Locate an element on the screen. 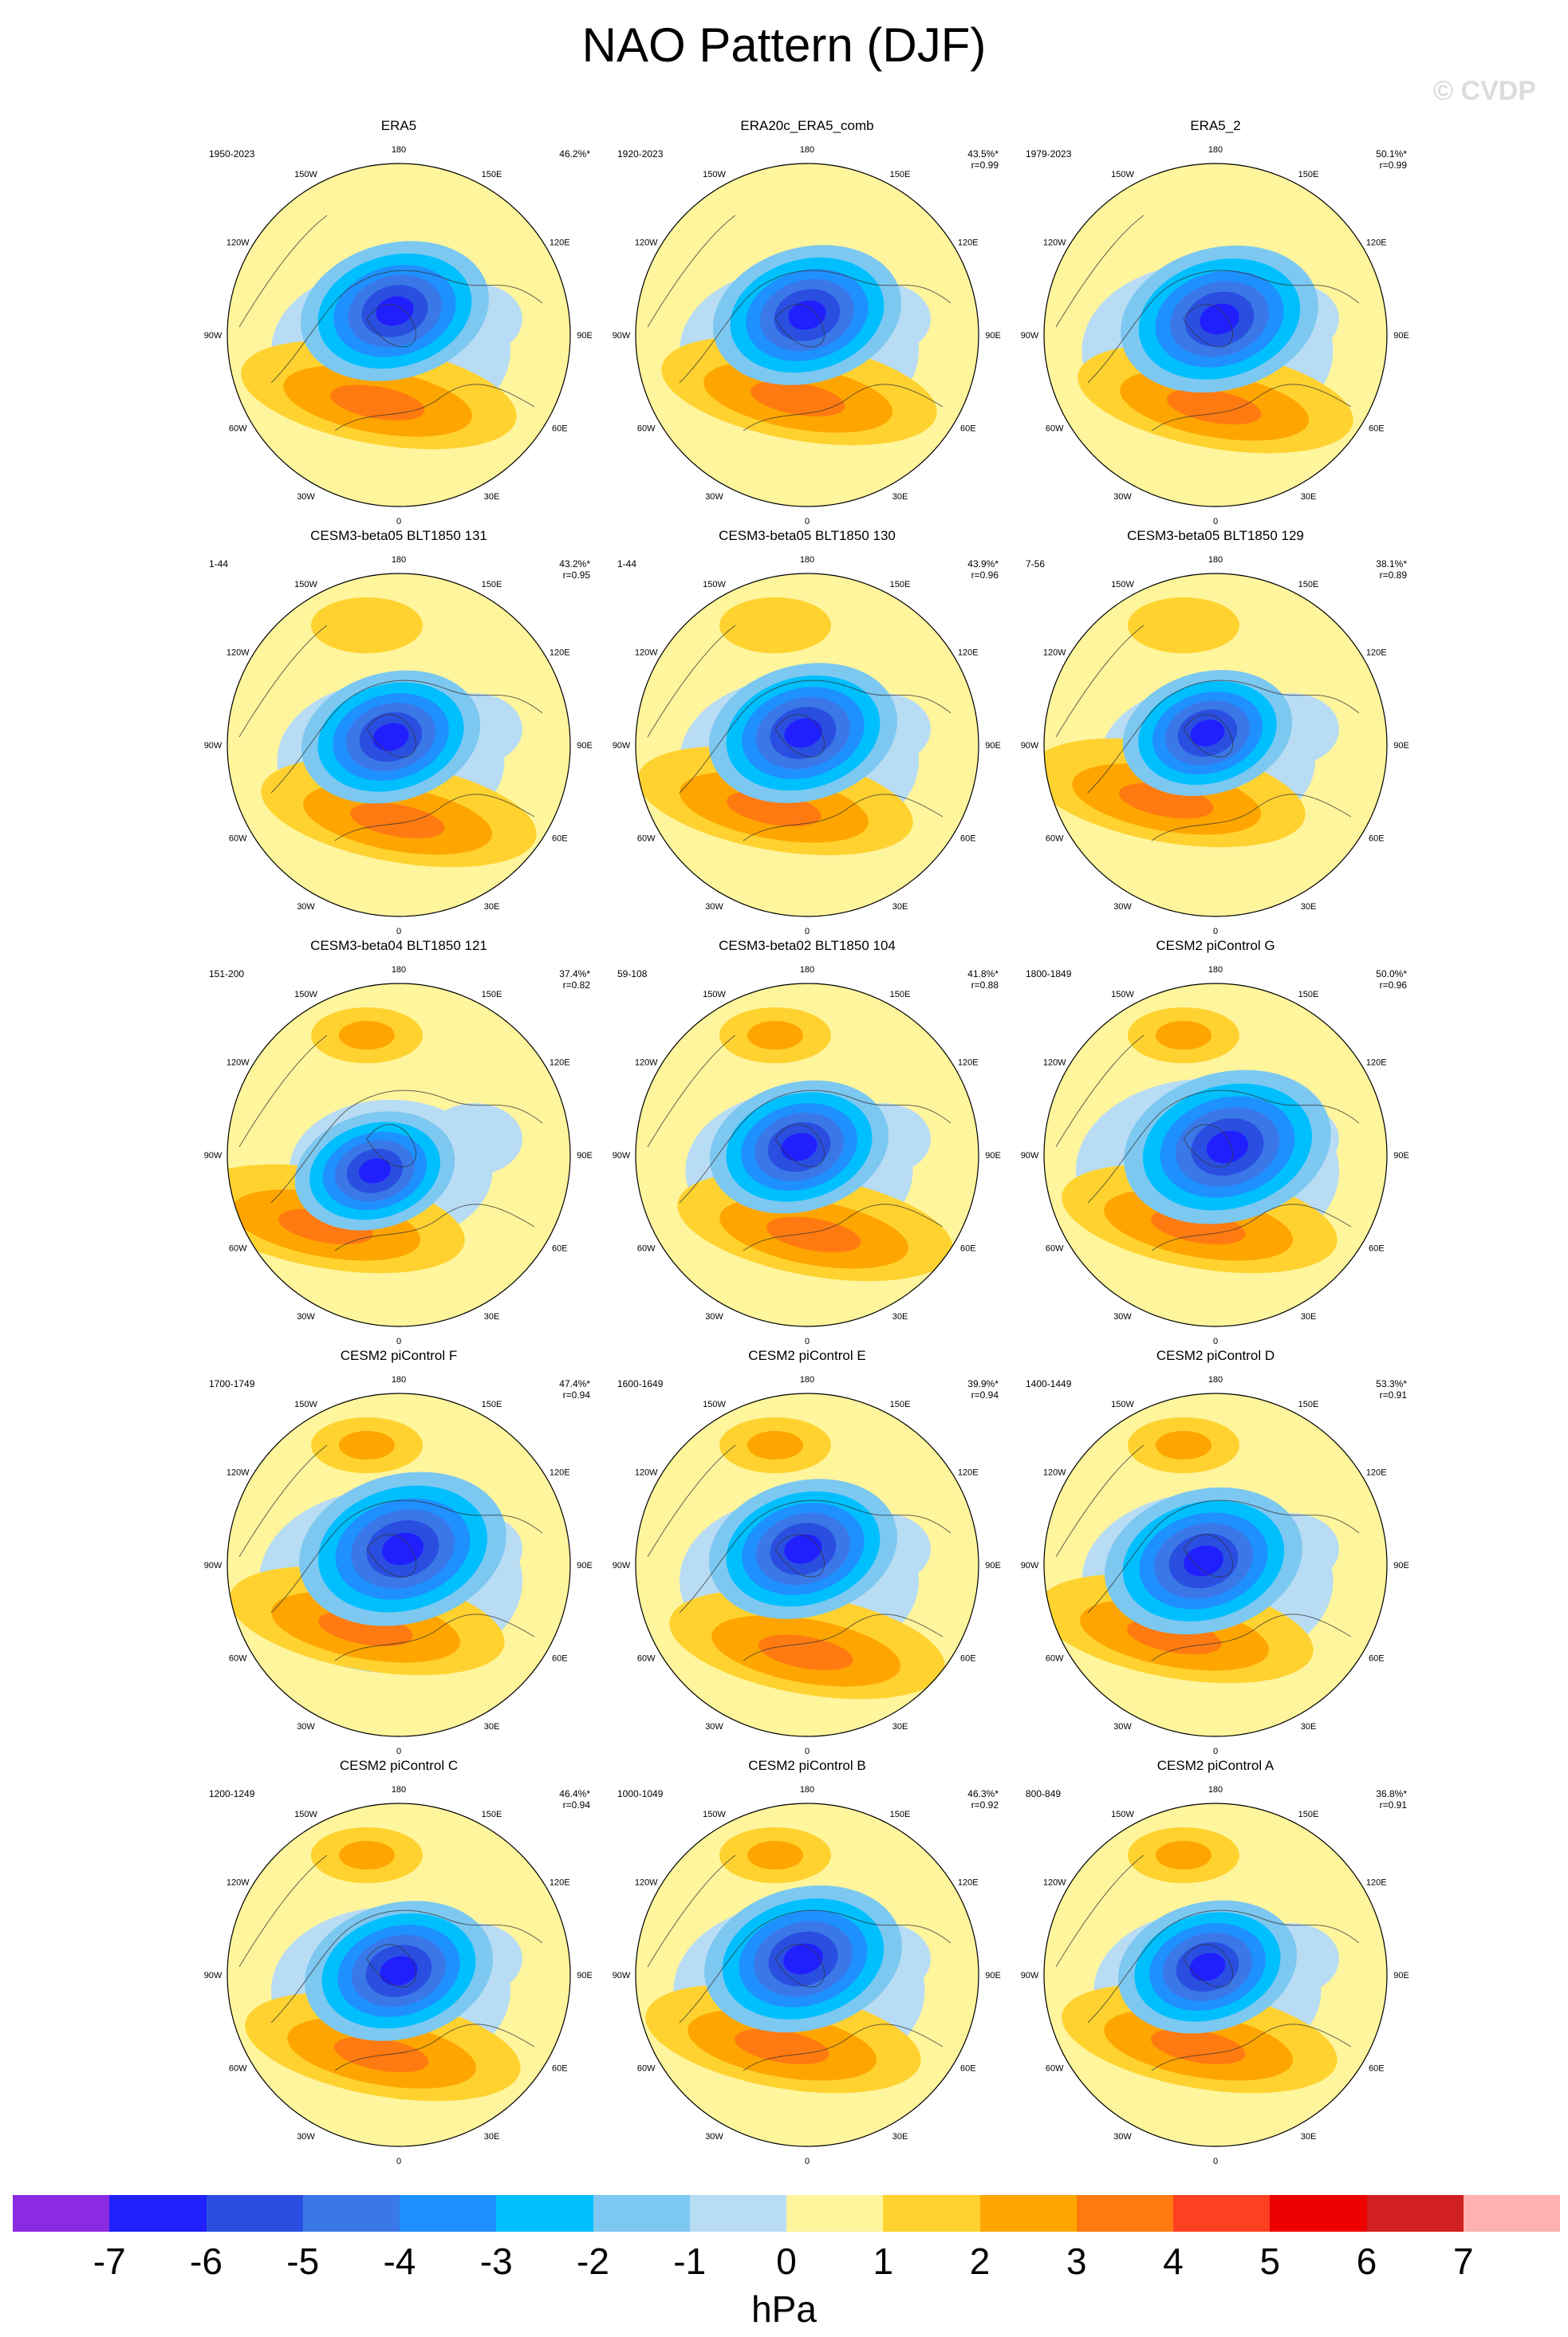  panel-year-range: 1800-1849 is located at coordinates (1049, 974).